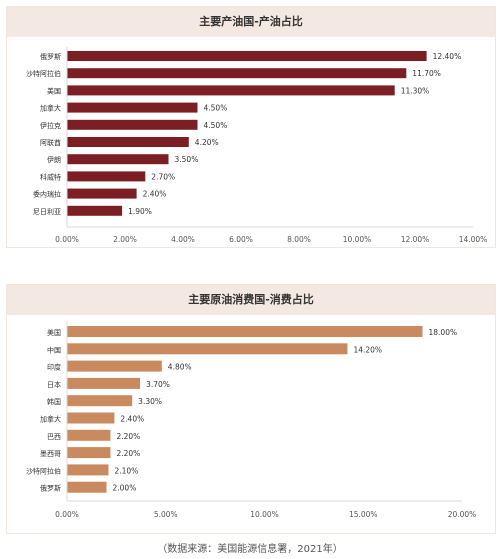 The image size is (500, 559). I want to click on value-label: 4.80%, so click(180, 367).